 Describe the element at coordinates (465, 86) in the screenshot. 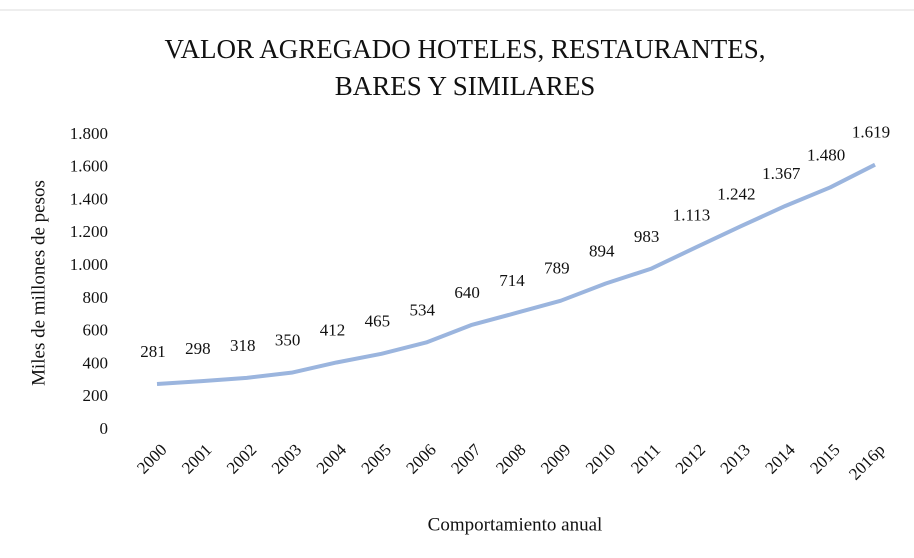

I see `chart-title: BARES Y SIMILARES` at that location.